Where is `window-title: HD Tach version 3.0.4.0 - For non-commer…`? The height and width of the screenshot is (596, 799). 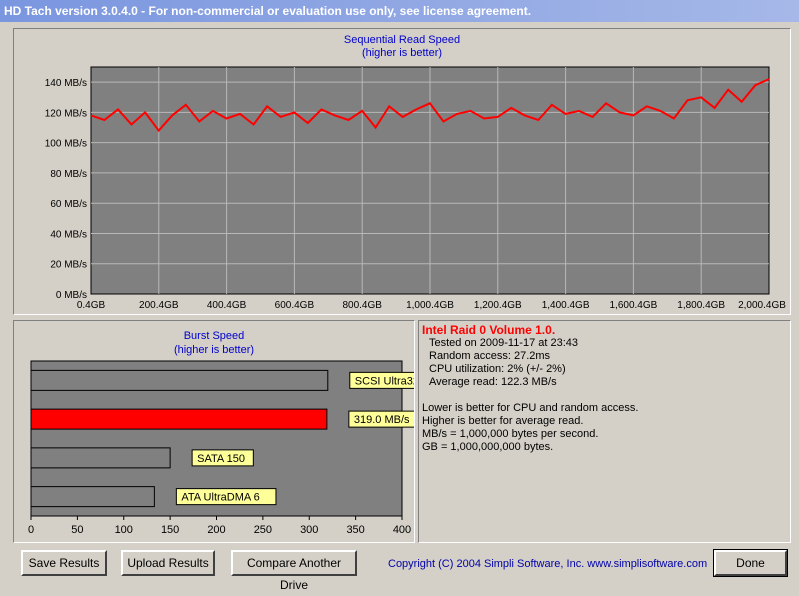 window-title: HD Tach version 3.0.4.0 - For non-commer… is located at coordinates (399, 11).